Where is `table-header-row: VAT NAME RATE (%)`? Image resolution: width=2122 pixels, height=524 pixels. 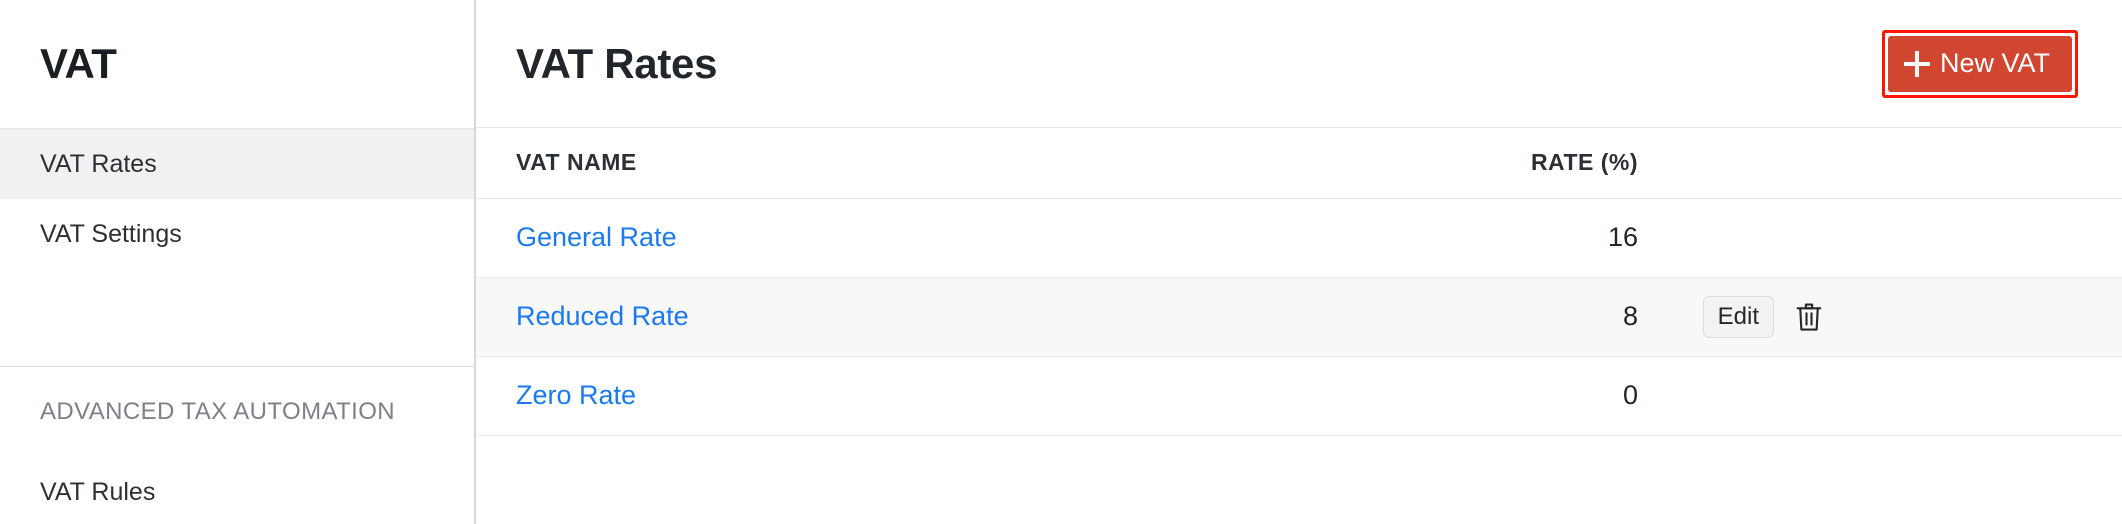 table-header-row: VAT NAME RATE (%) is located at coordinates (1299, 163).